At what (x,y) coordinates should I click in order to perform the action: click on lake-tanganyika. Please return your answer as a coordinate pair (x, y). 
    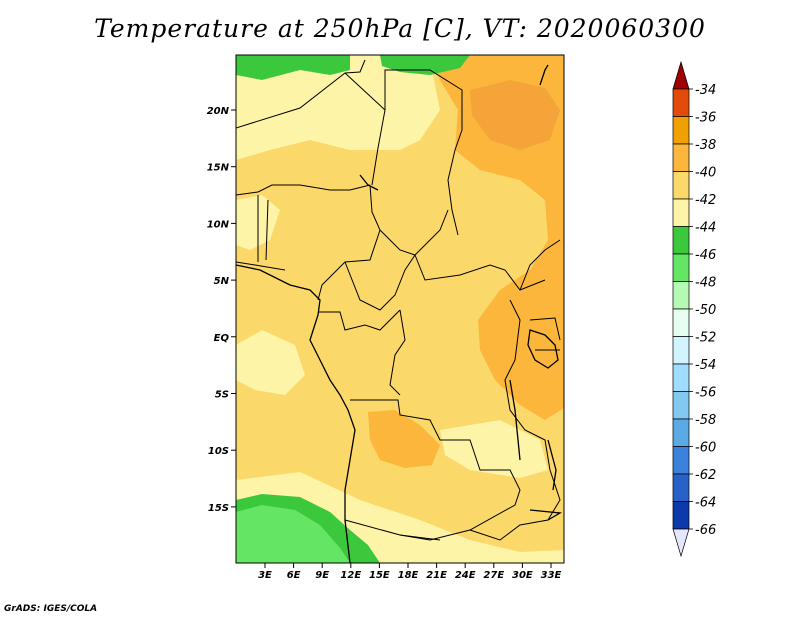
    Looking at the image, I should click on (515, 420).